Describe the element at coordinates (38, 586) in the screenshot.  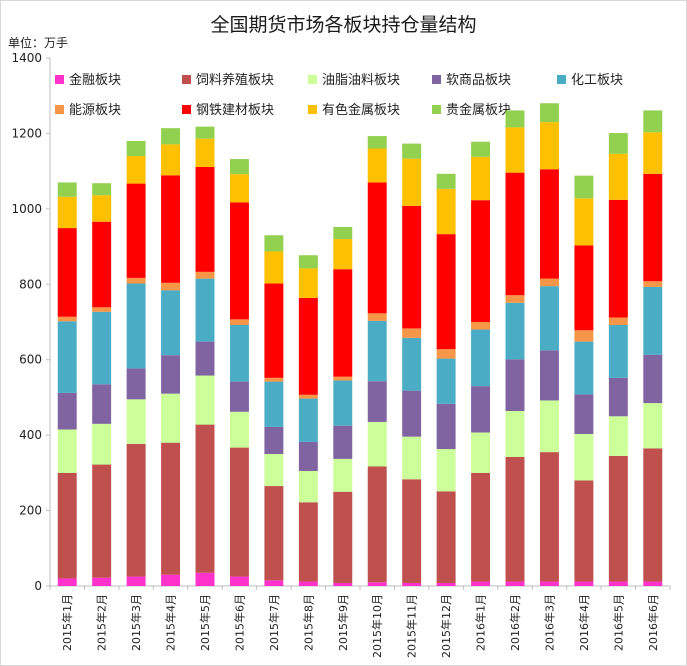
I see `y-tick-label: 0` at that location.